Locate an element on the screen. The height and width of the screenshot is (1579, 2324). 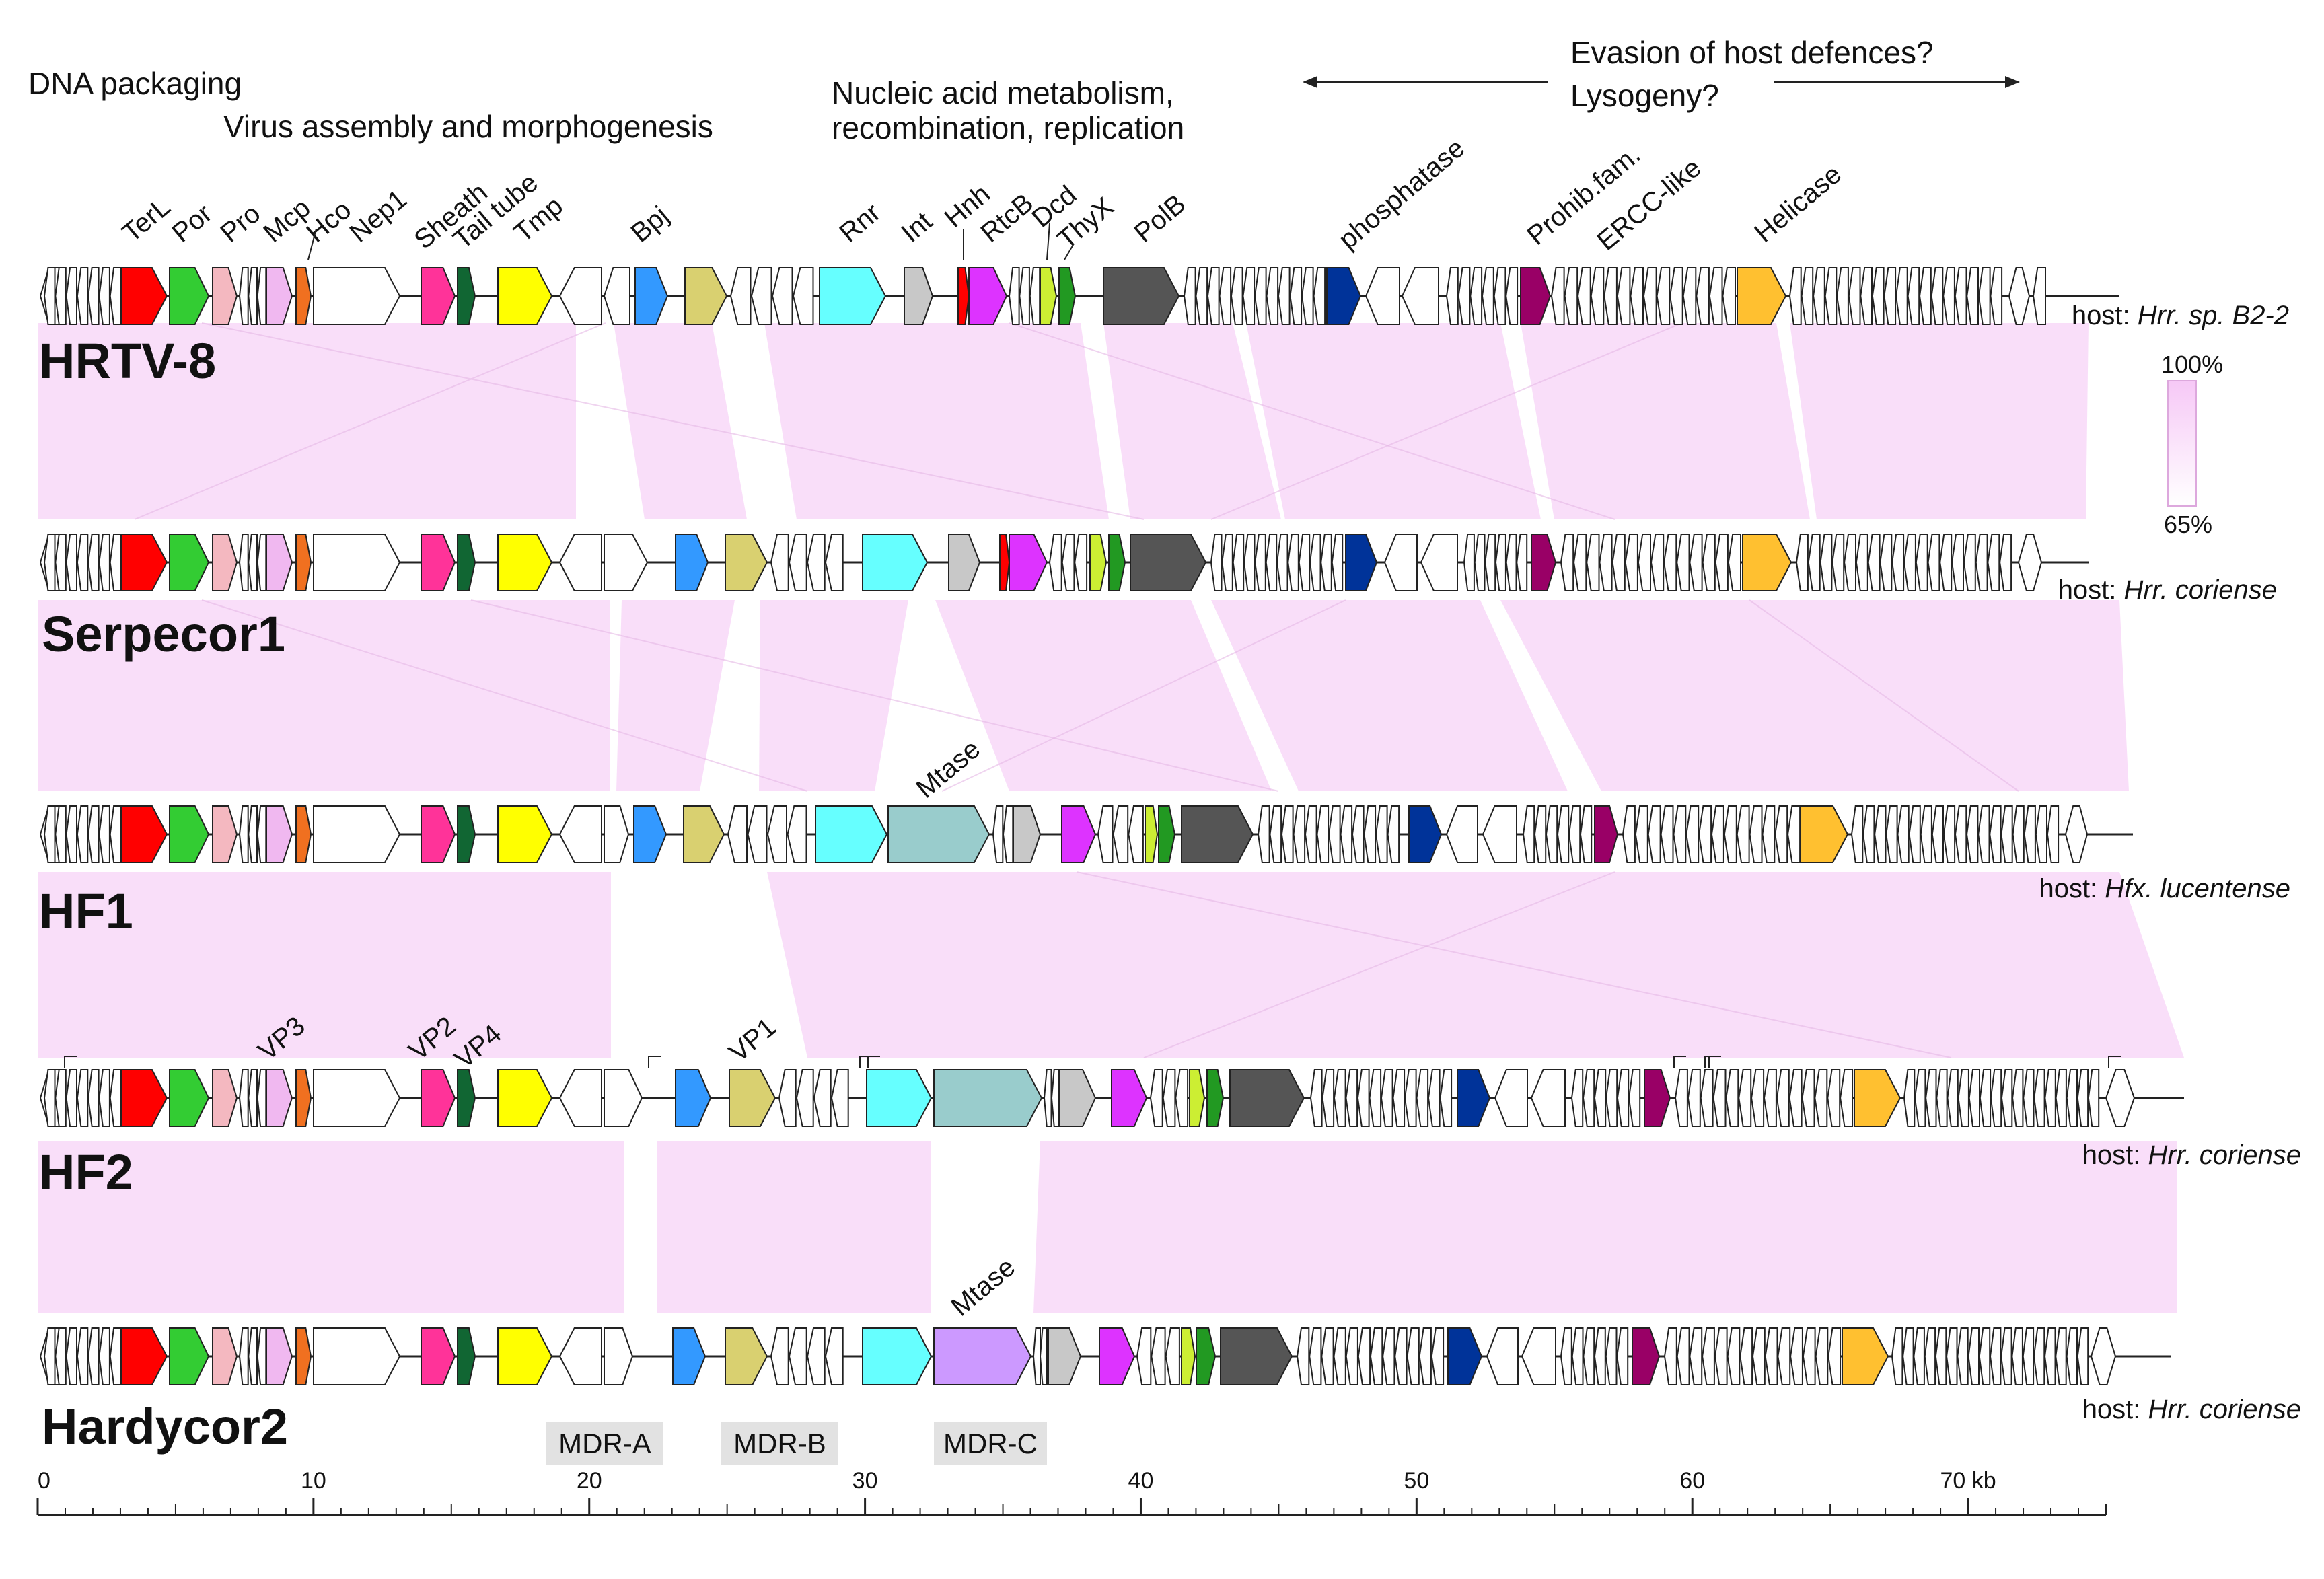
mdr-c-label: MDR-C is located at coordinates (990, 1443).